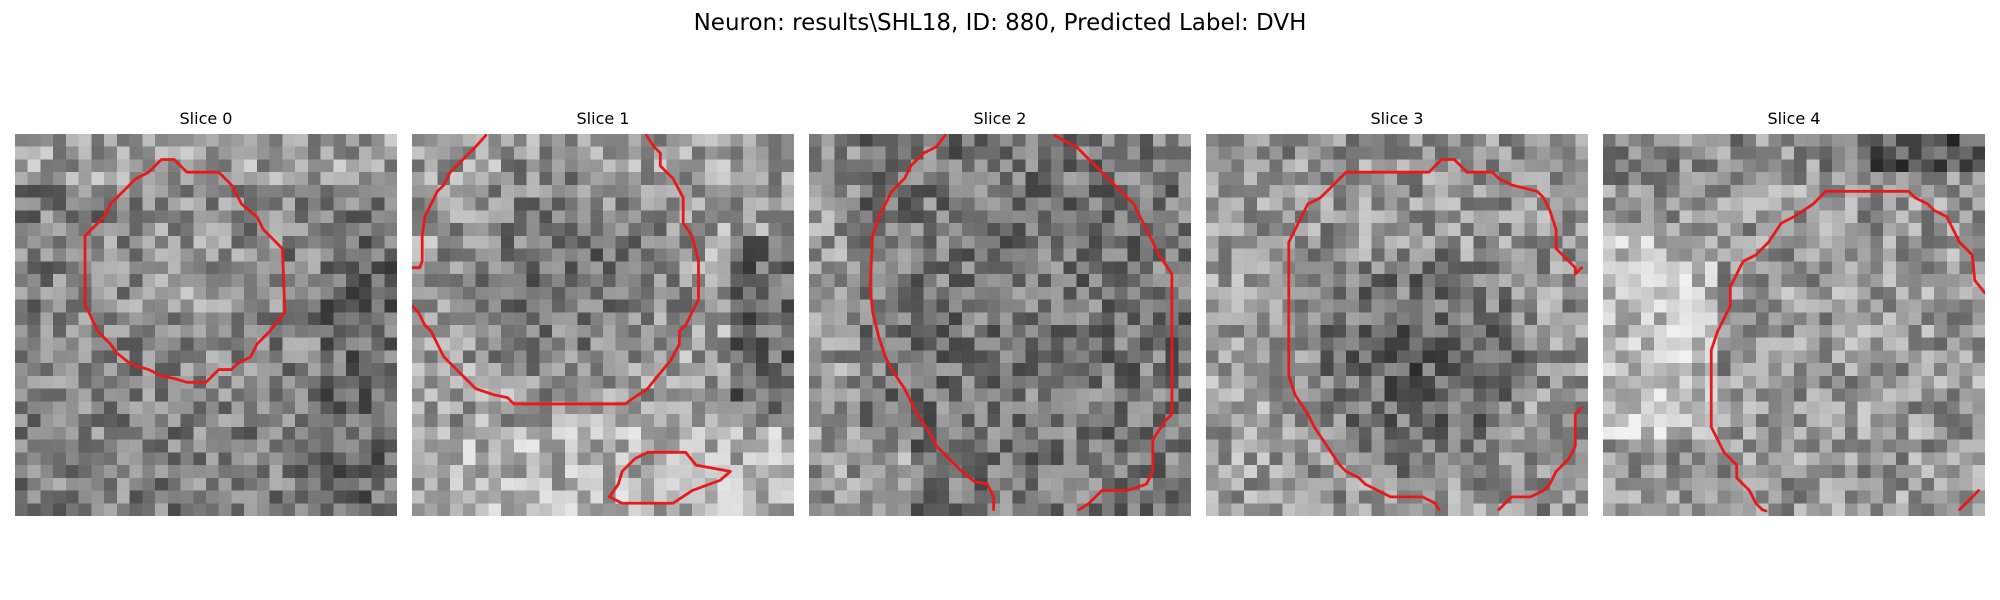 This screenshot has width=2000, height=600. Describe the element at coordinates (1794, 118) in the screenshot. I see `slice-title: Slice 4` at that location.